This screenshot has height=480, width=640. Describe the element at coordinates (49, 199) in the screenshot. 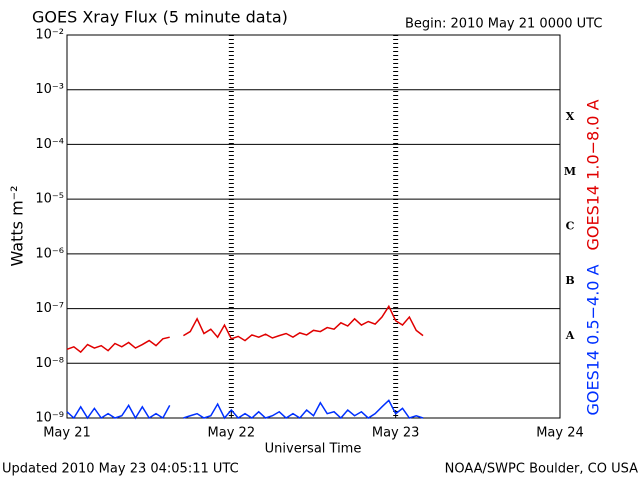

I see `y-tick-label: 10⁻⁵` at that location.